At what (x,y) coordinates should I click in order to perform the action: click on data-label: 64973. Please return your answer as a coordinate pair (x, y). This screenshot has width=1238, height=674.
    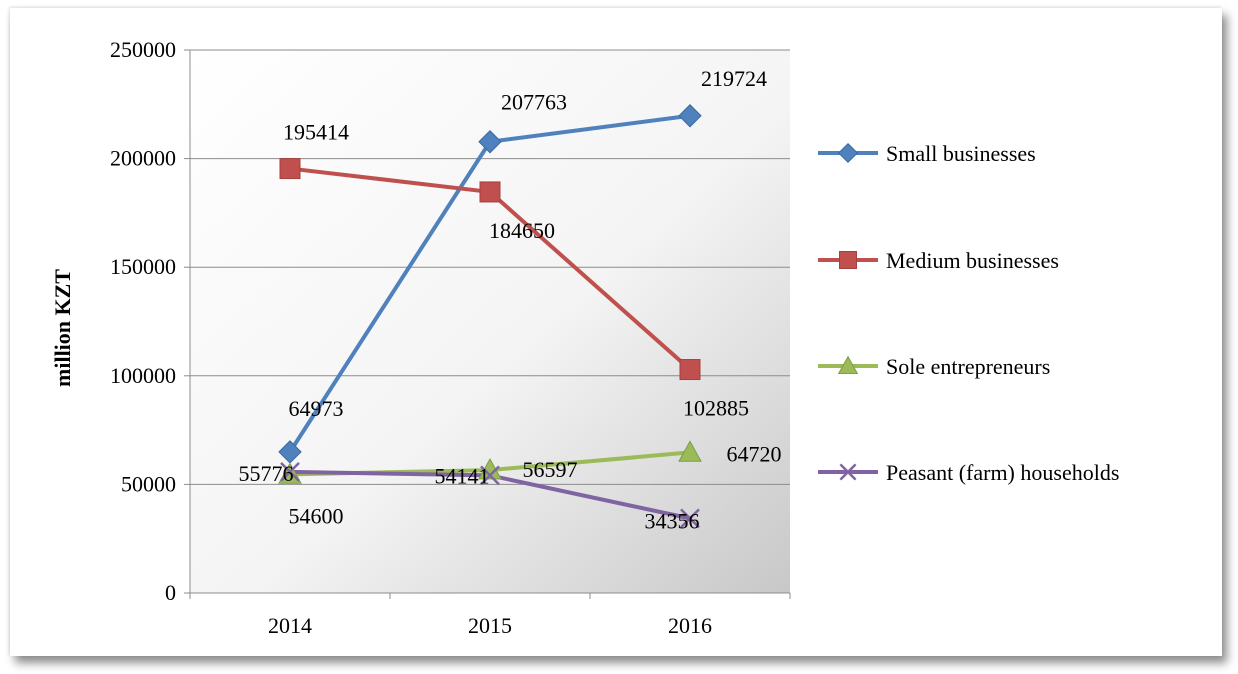
    Looking at the image, I should click on (316, 408).